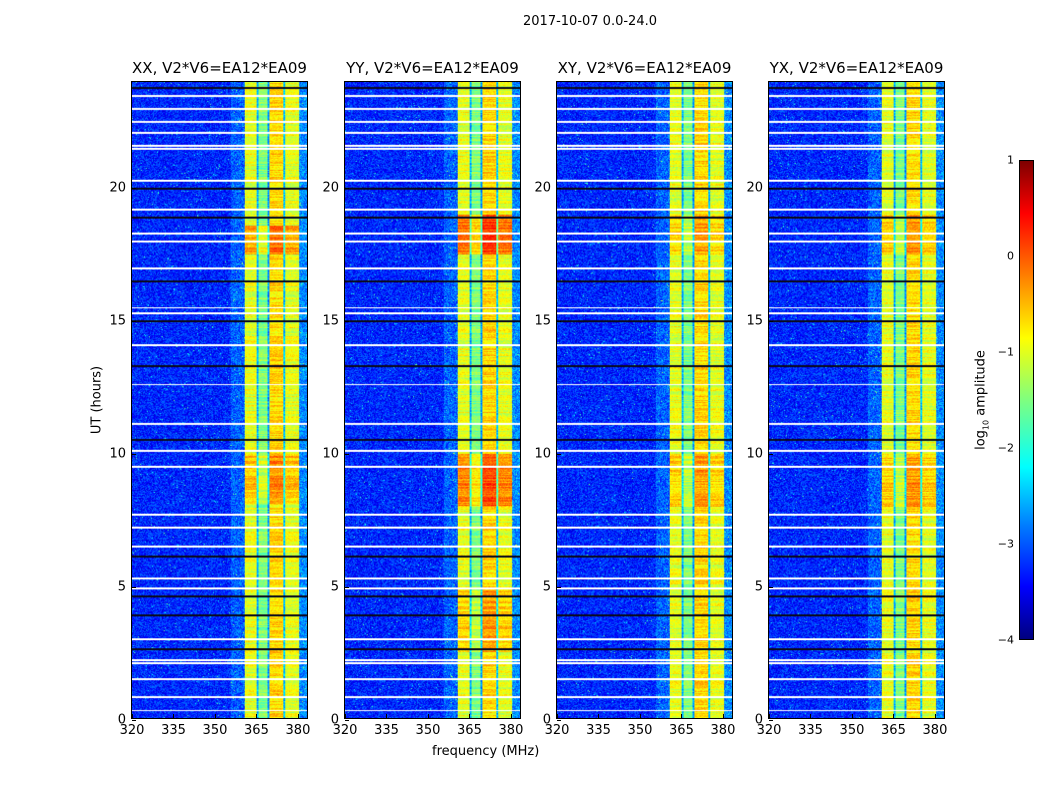  Describe the element at coordinates (1005, 544) in the screenshot. I see `colorbar-tick-label: −3` at that location.